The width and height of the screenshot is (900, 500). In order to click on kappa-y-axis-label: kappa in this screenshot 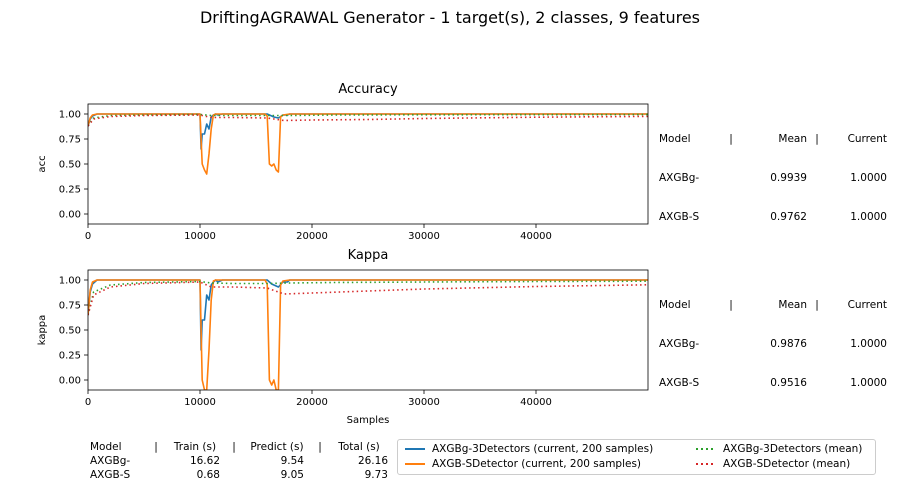, I will do `click(42, 330)`.